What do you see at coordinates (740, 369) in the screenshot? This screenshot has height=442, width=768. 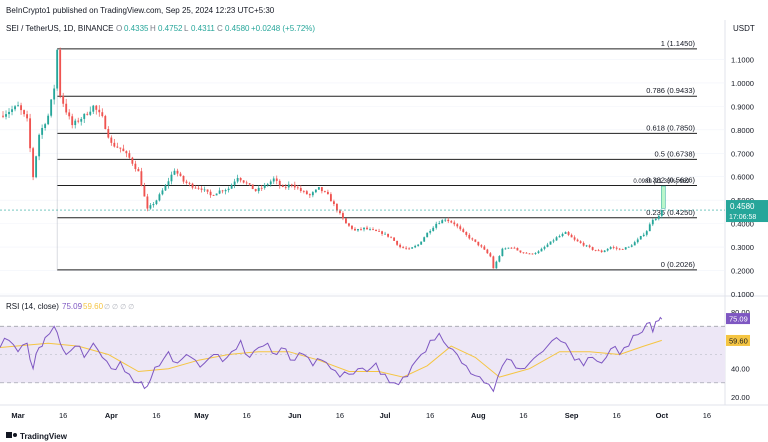 I see `rsi-tick-label: 40.00` at bounding box center [740, 369].